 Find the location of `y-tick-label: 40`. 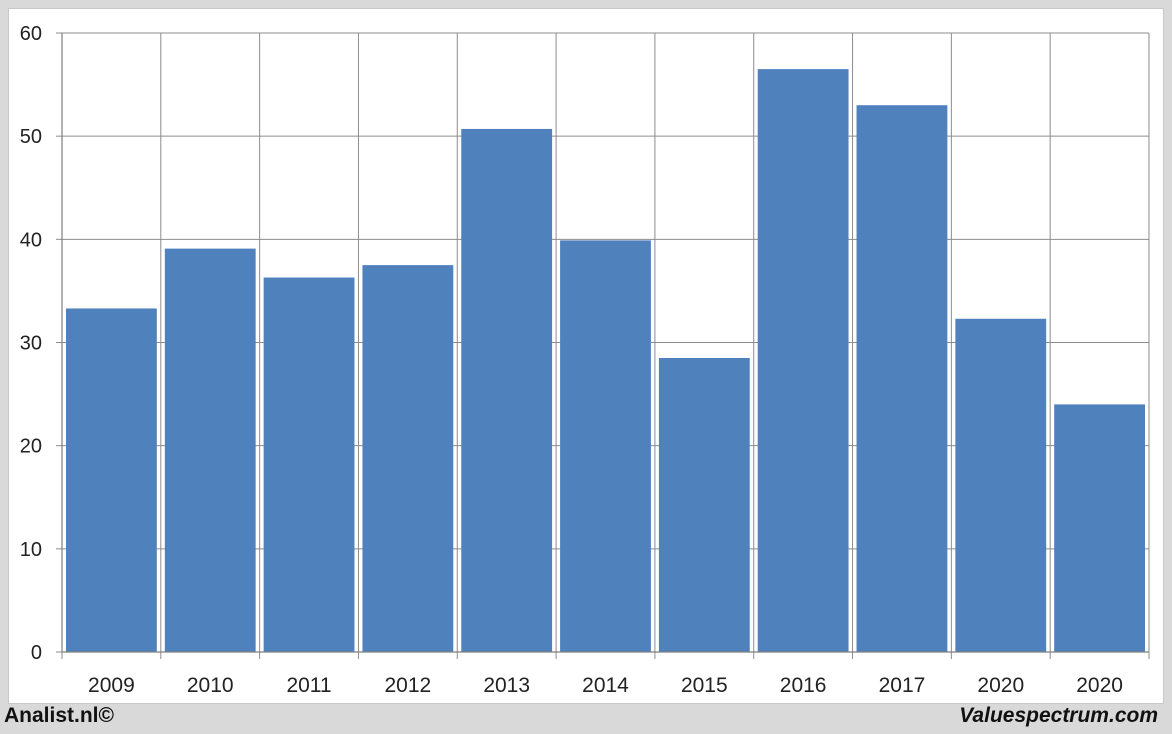

y-tick-label: 40 is located at coordinates (31, 240).